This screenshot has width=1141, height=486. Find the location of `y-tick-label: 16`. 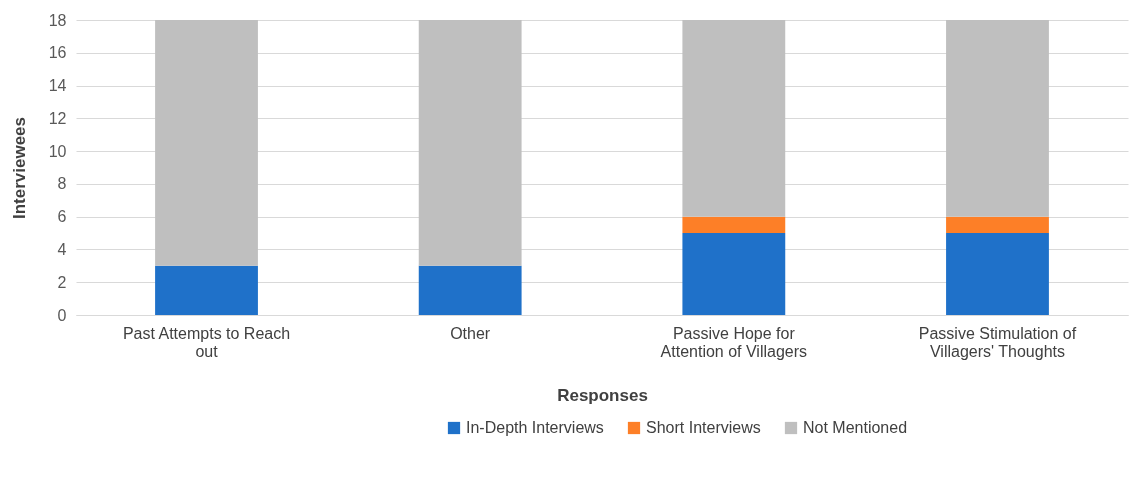

y-tick-label: 16 is located at coordinates (57, 53).